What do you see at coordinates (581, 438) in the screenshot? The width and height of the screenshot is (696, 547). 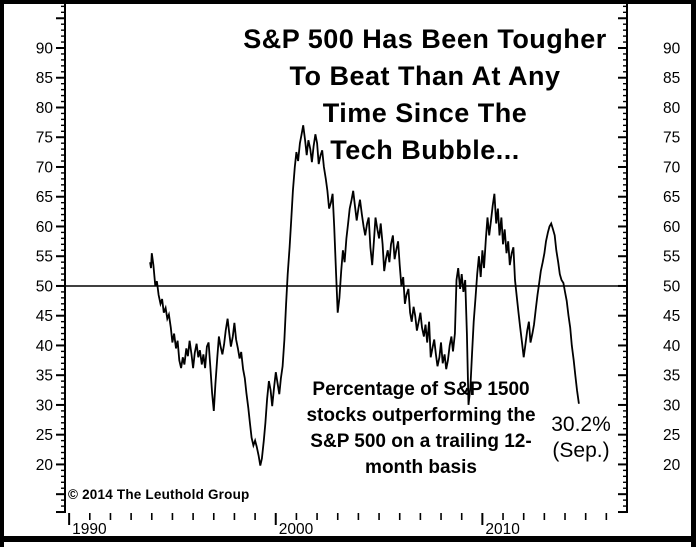 I see `last-value-label: 30.2% (Sep.)` at bounding box center [581, 438].